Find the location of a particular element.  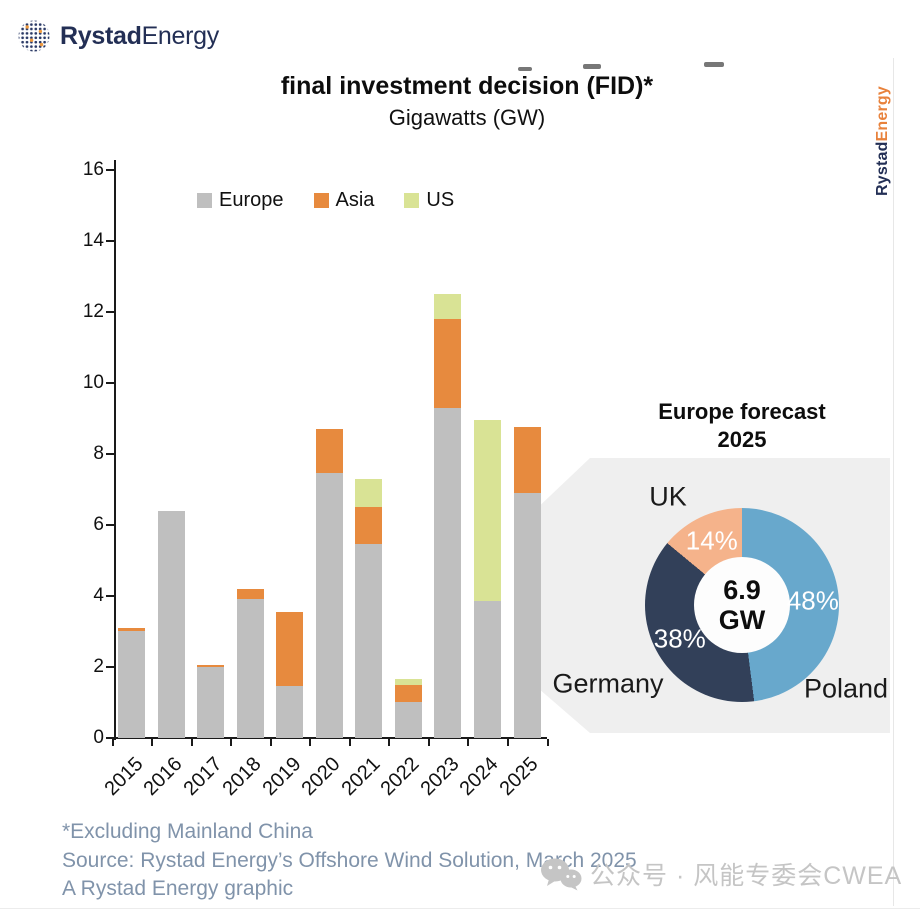

asia-swatch-icon is located at coordinates (321, 200).